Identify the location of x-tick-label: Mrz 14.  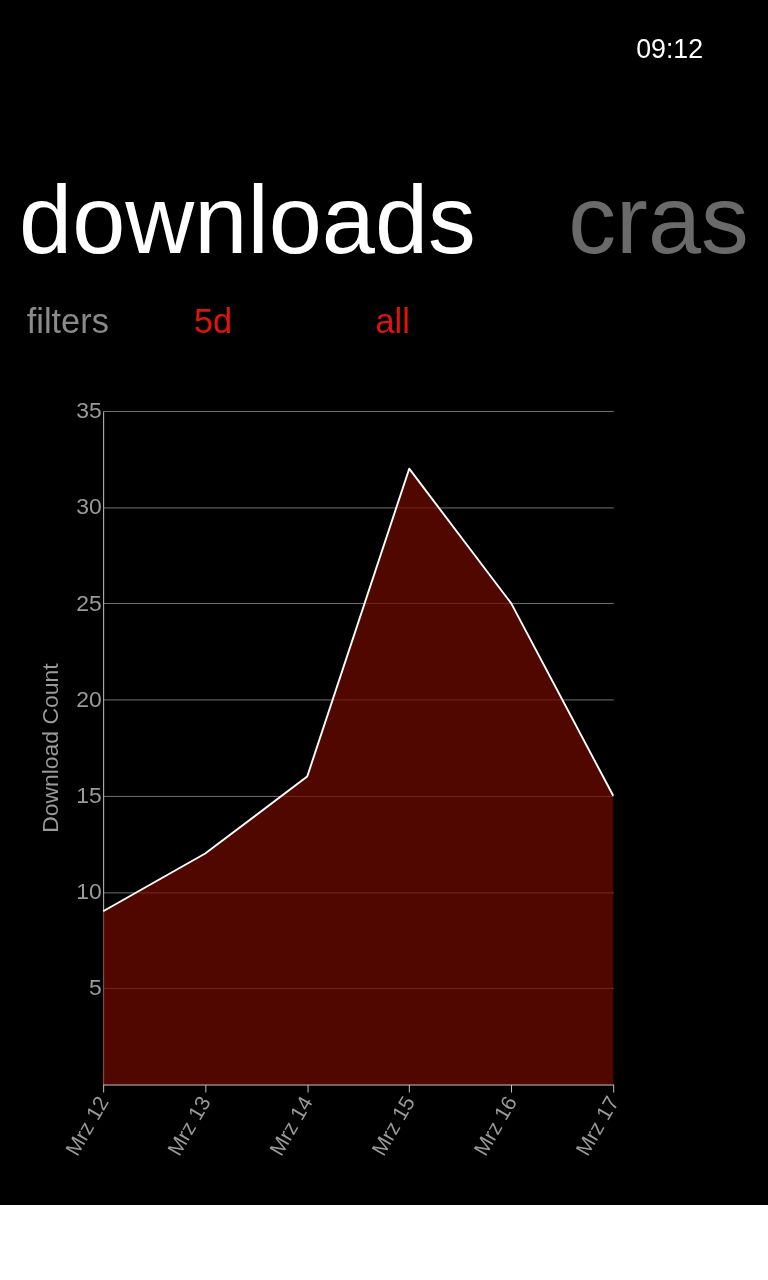
(291, 1125).